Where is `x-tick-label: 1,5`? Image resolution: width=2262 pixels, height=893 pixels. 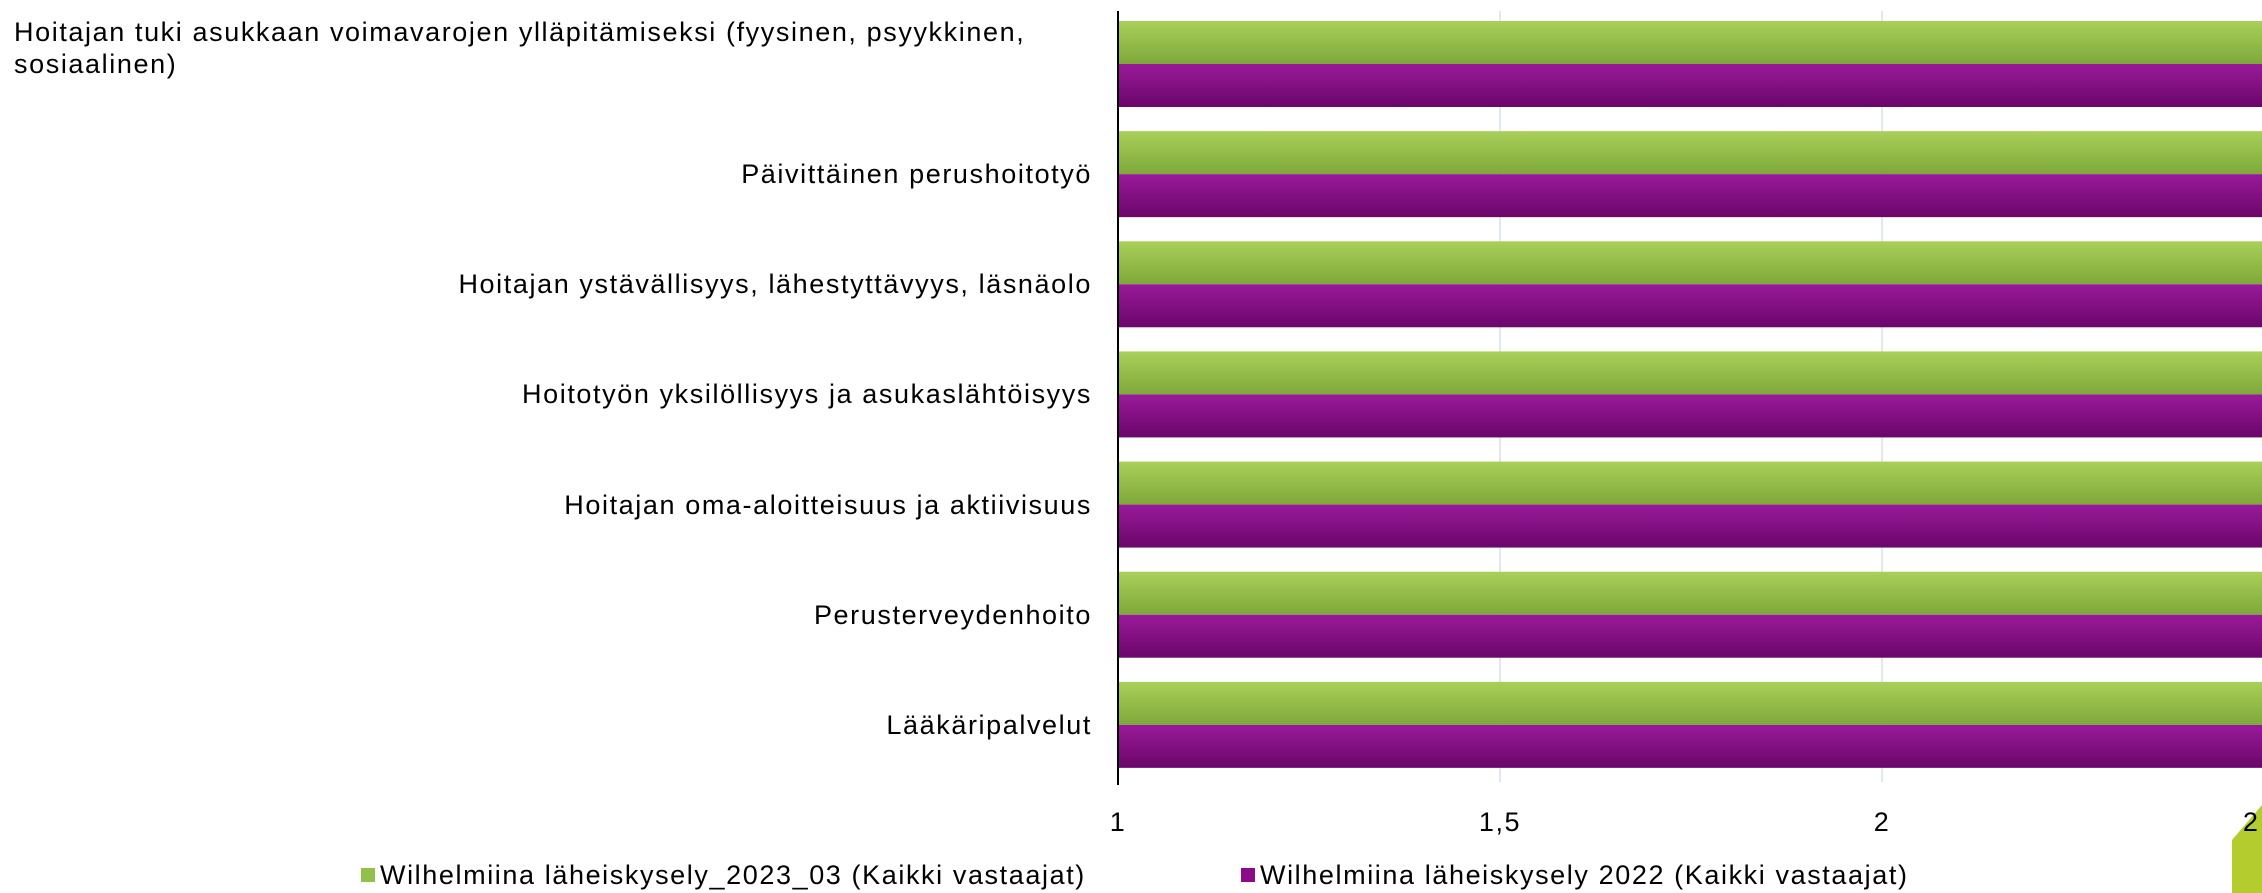 x-tick-label: 1,5 is located at coordinates (1500, 822).